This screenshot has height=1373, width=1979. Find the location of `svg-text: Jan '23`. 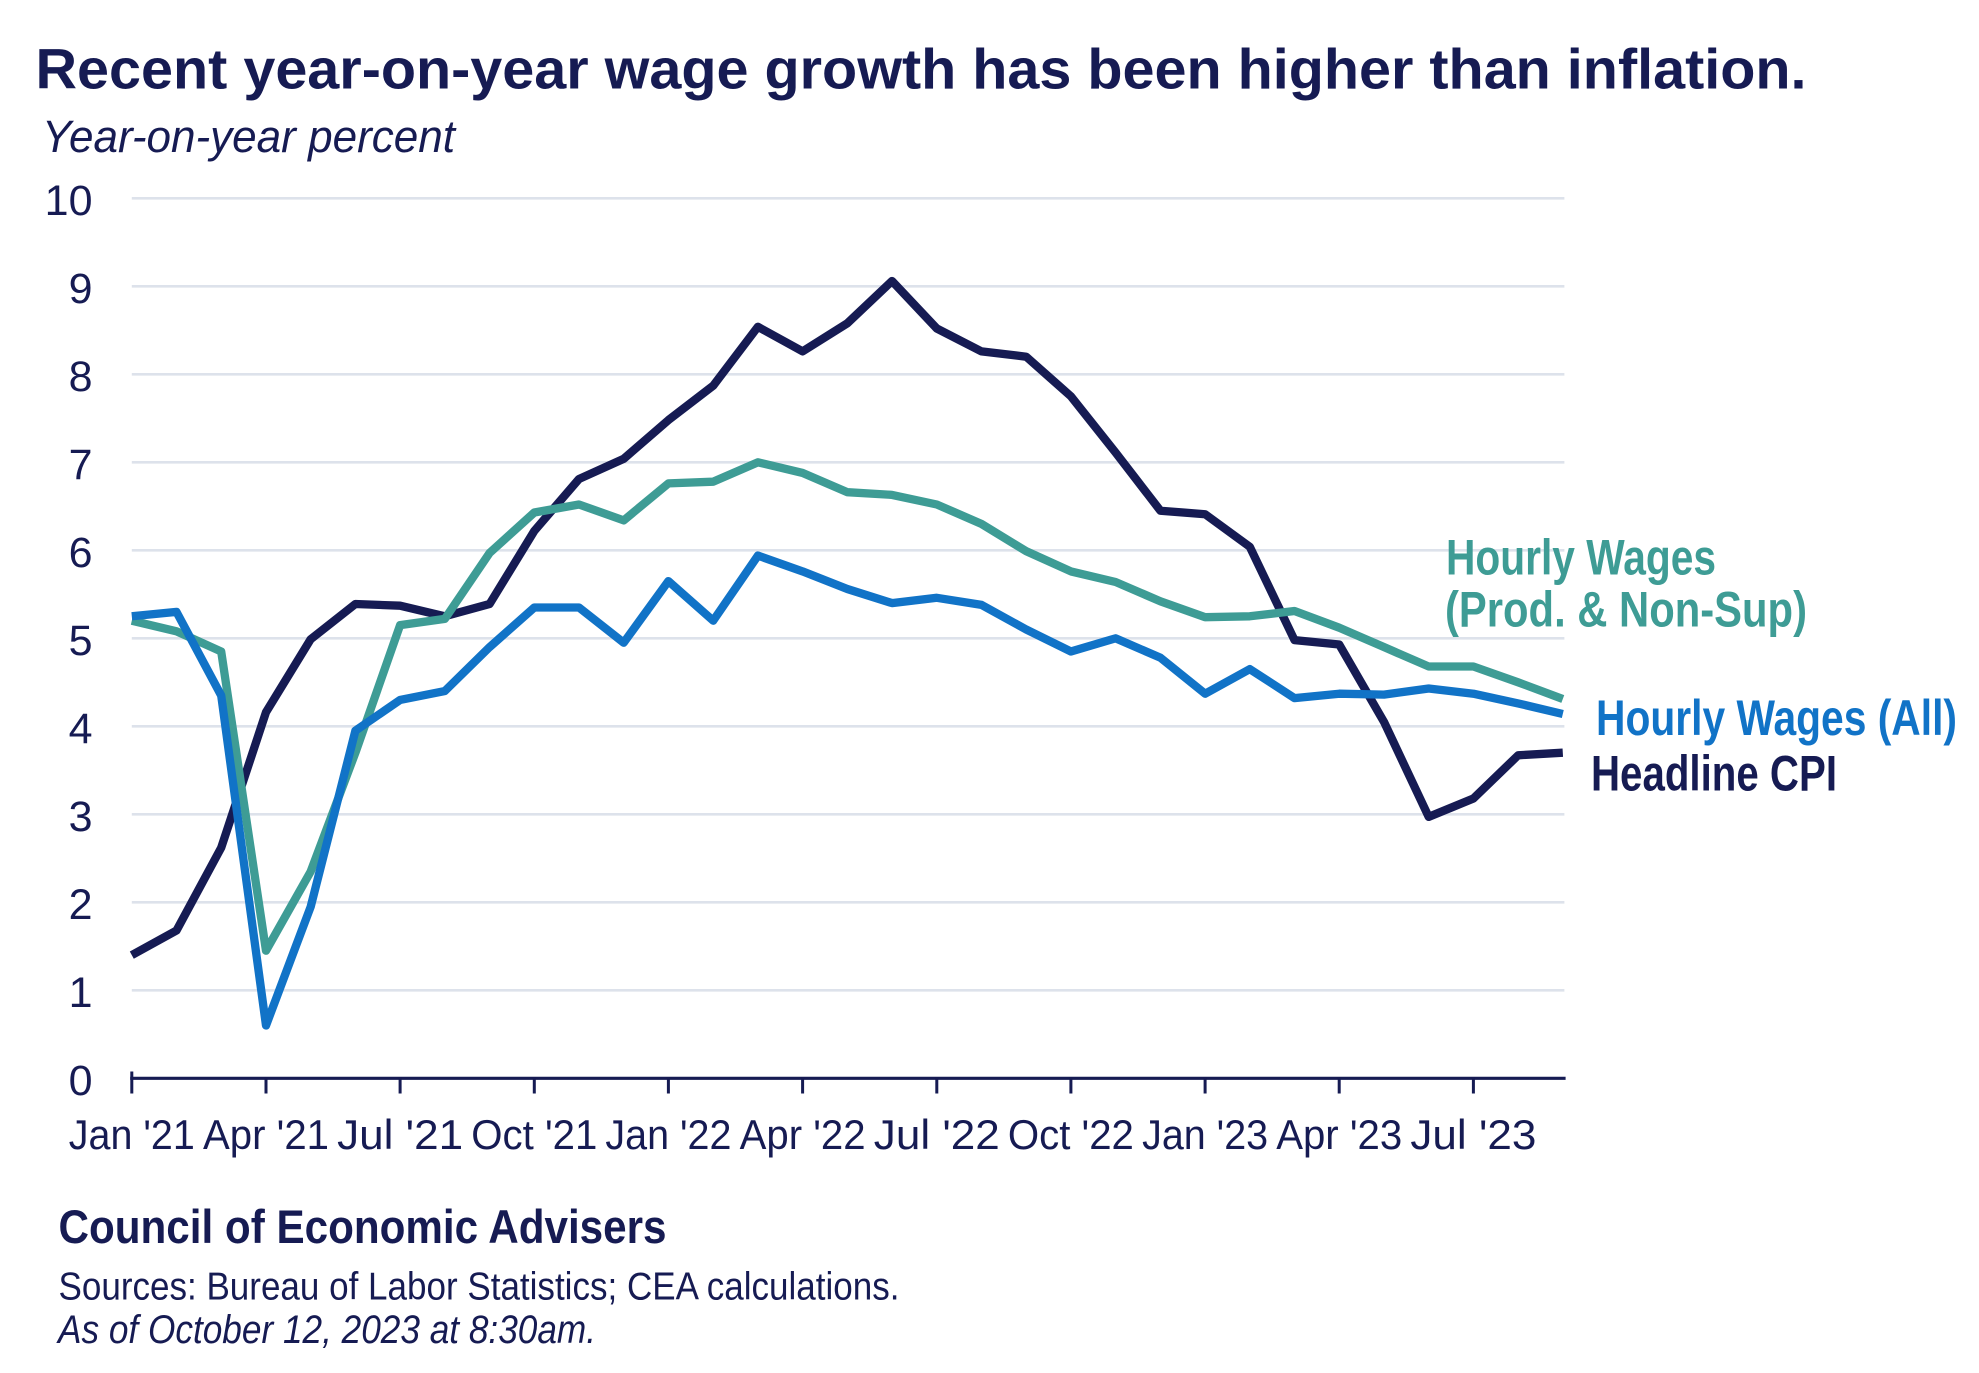

svg-text: Jan '23 is located at coordinates (1205, 1134).